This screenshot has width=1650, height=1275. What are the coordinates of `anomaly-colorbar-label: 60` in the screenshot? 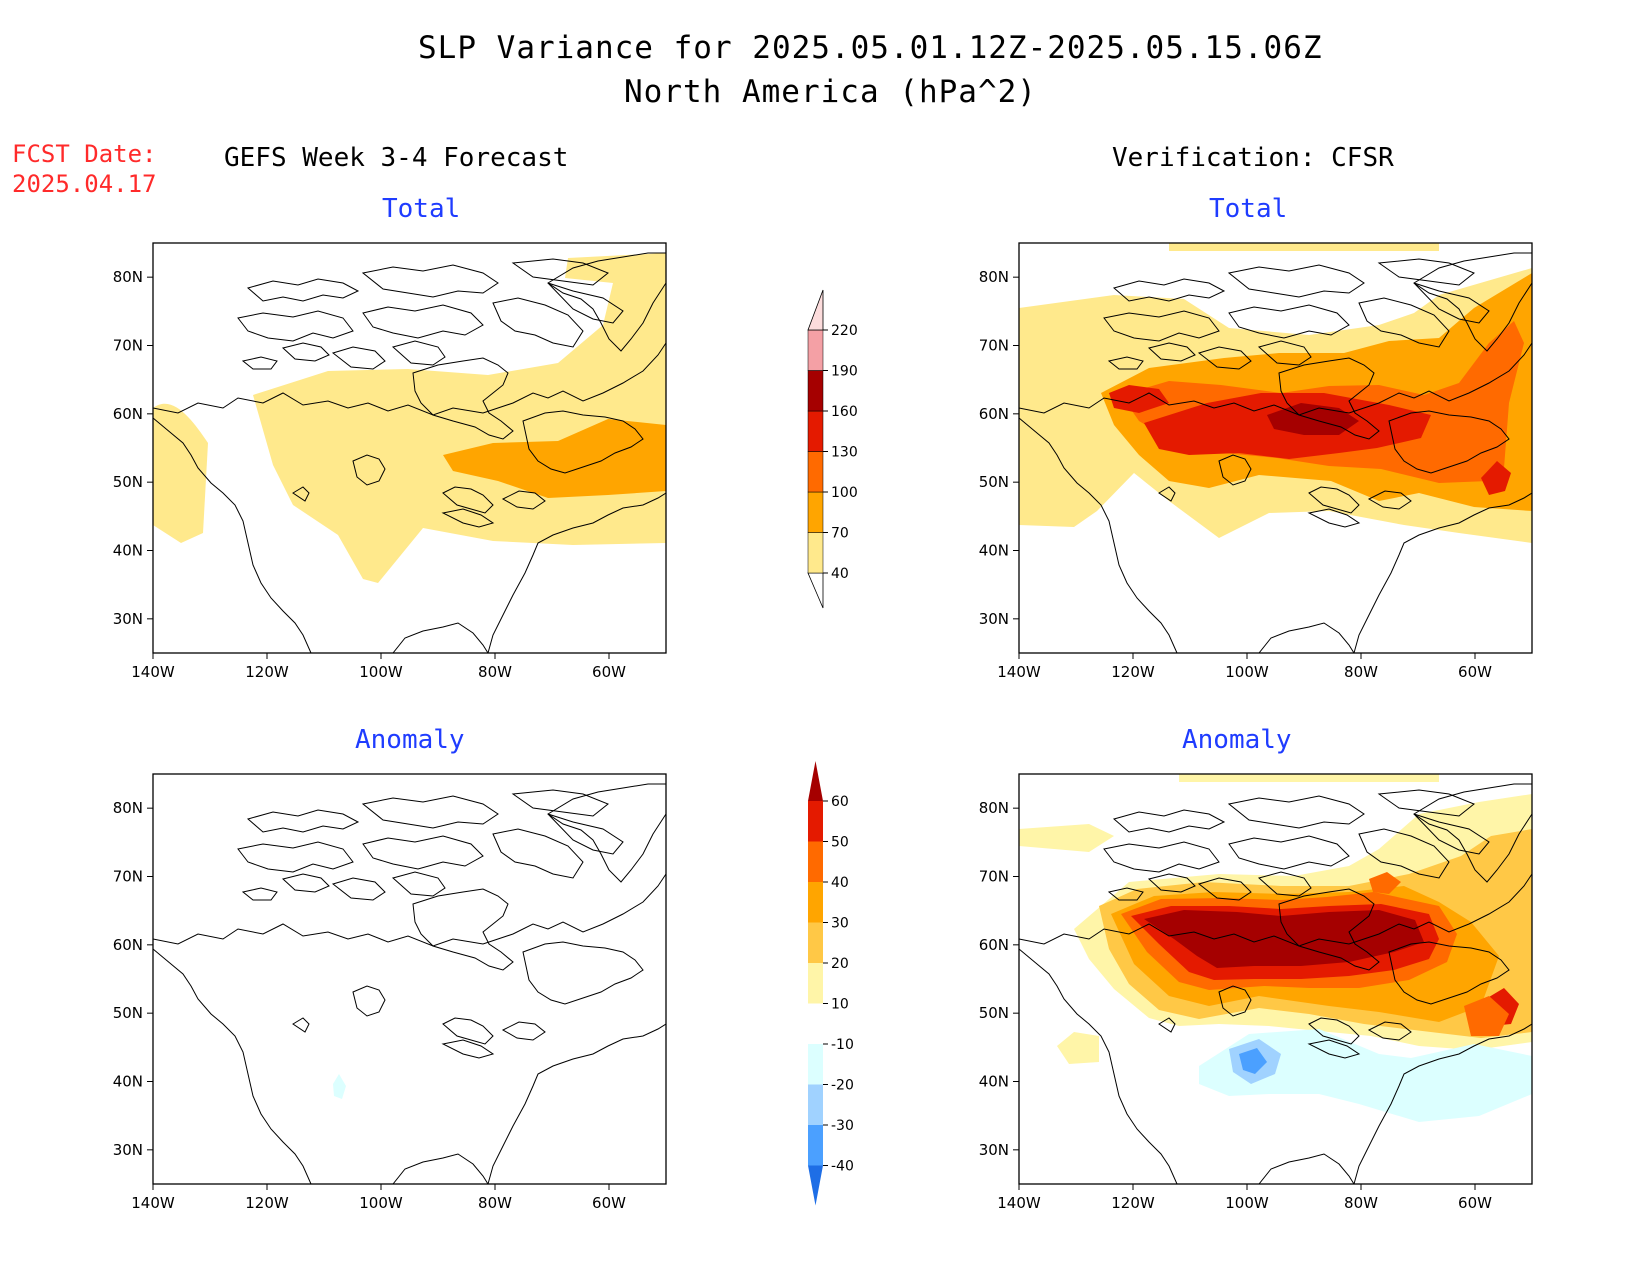 It's located at (840, 802).